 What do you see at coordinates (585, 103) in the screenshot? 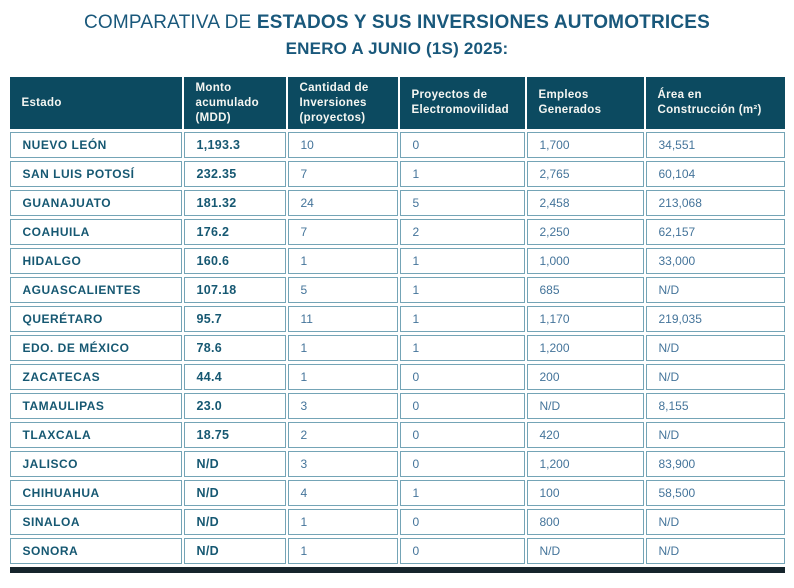
I see `header-cell-empleos-generados: Empleos Generados` at bounding box center [585, 103].